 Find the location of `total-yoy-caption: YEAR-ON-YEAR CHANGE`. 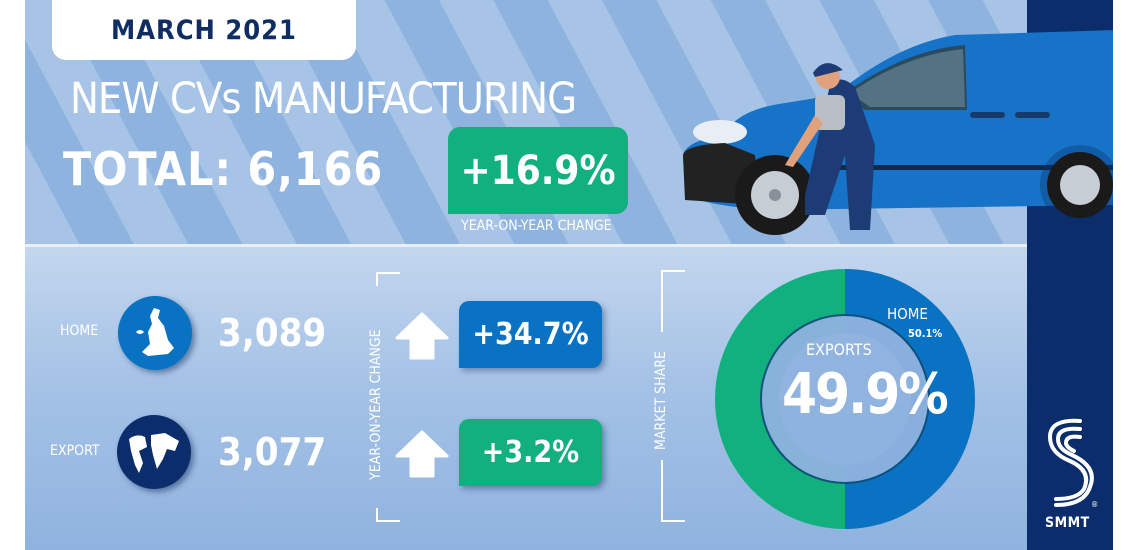

total-yoy-caption: YEAR-ON-YEAR CHANGE is located at coordinates (536, 226).